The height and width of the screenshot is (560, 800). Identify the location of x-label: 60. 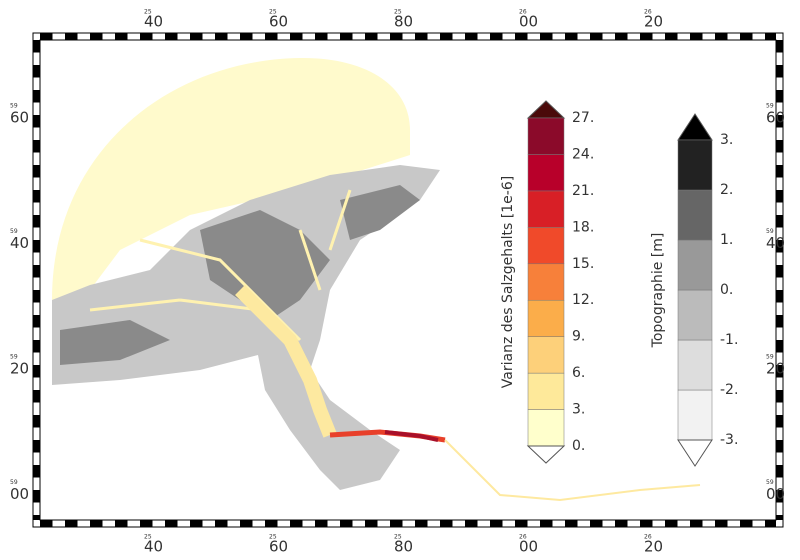
(278, 547).